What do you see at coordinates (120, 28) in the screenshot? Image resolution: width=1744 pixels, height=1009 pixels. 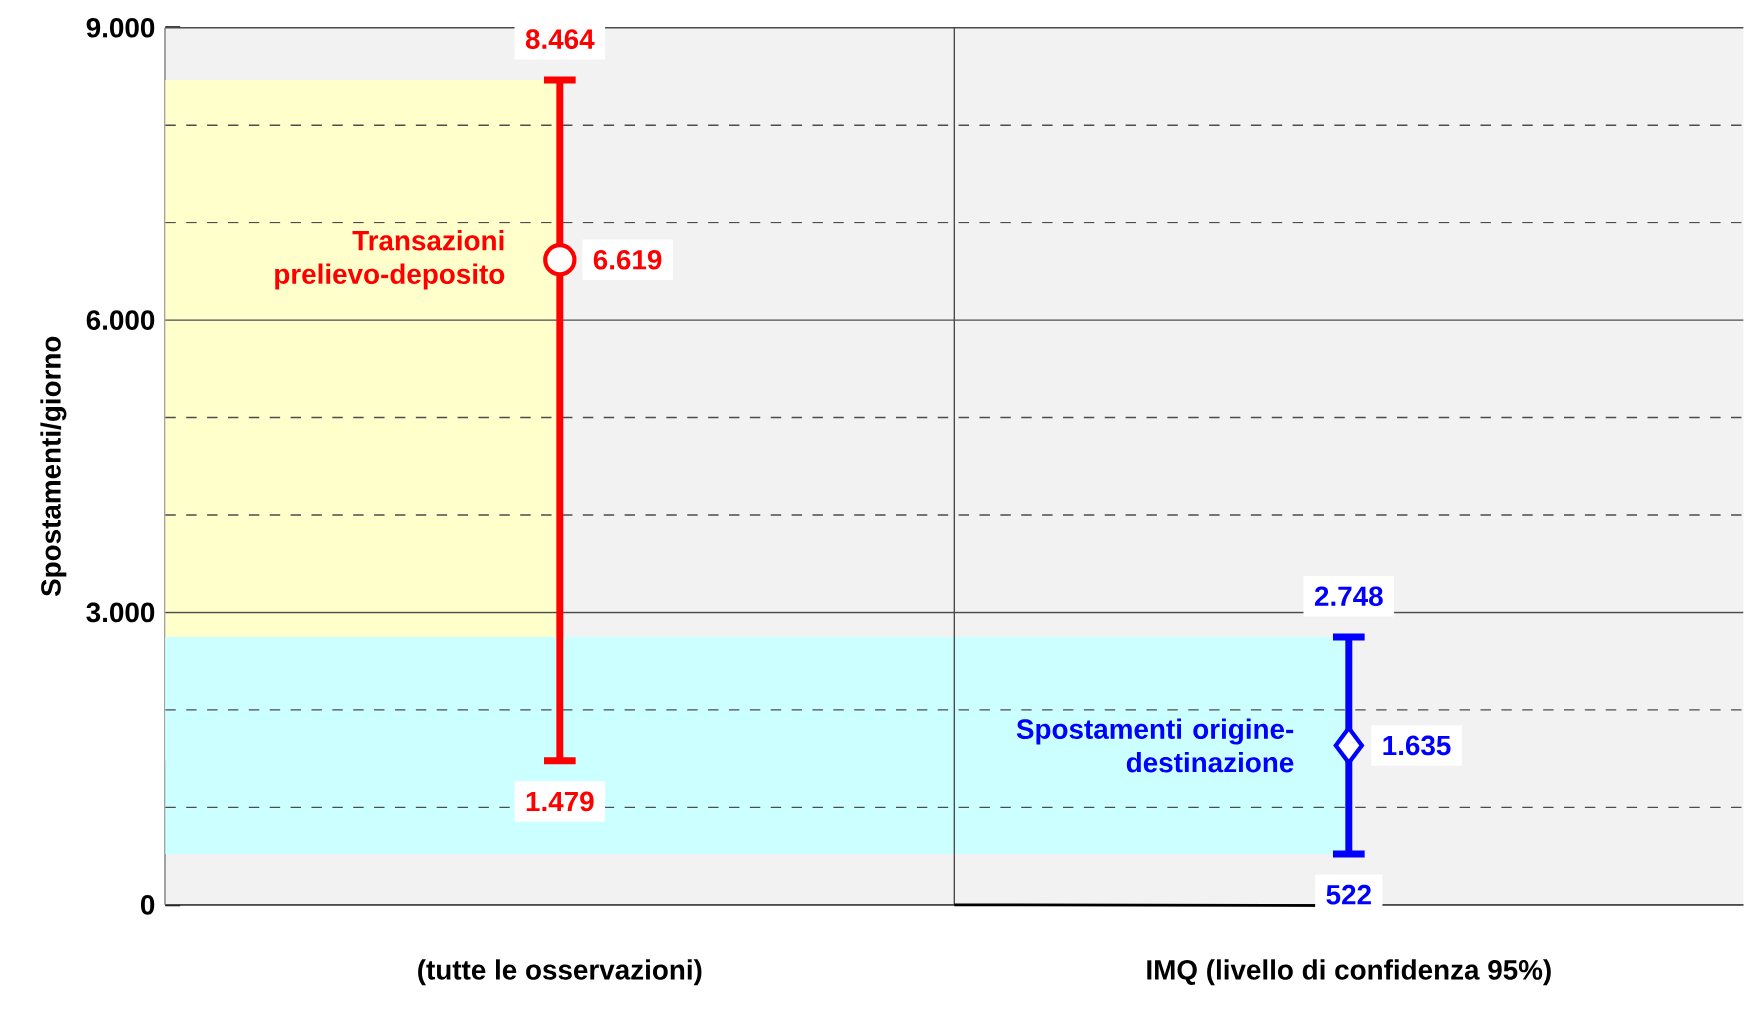 I see `y-tick-label: 9.000` at bounding box center [120, 28].